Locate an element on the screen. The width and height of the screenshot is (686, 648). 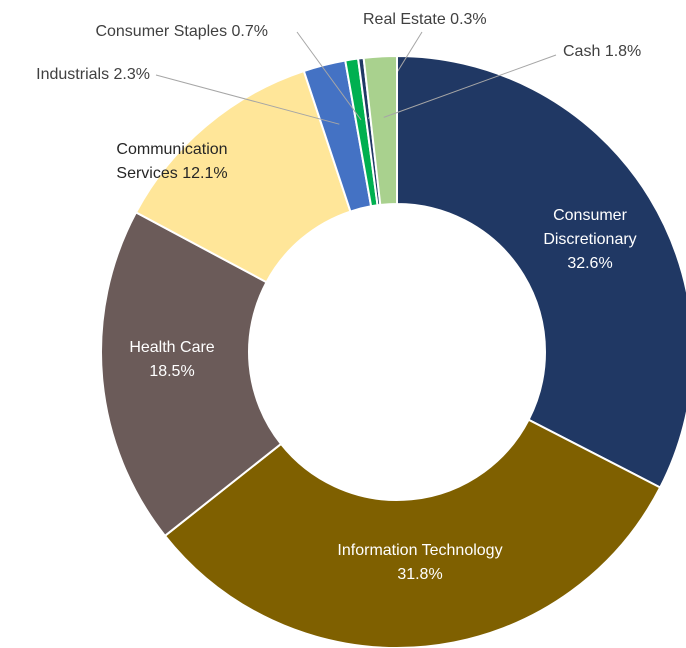
label-text: 31.8% is located at coordinates (420, 574).